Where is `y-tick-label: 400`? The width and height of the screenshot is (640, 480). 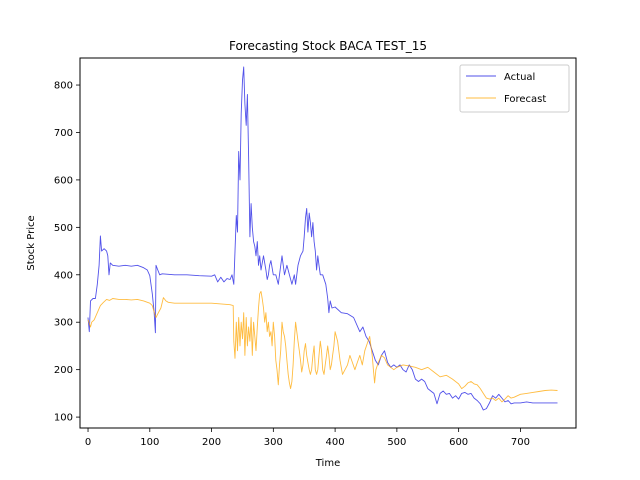
y-tick-label: 400 is located at coordinates (63, 275).